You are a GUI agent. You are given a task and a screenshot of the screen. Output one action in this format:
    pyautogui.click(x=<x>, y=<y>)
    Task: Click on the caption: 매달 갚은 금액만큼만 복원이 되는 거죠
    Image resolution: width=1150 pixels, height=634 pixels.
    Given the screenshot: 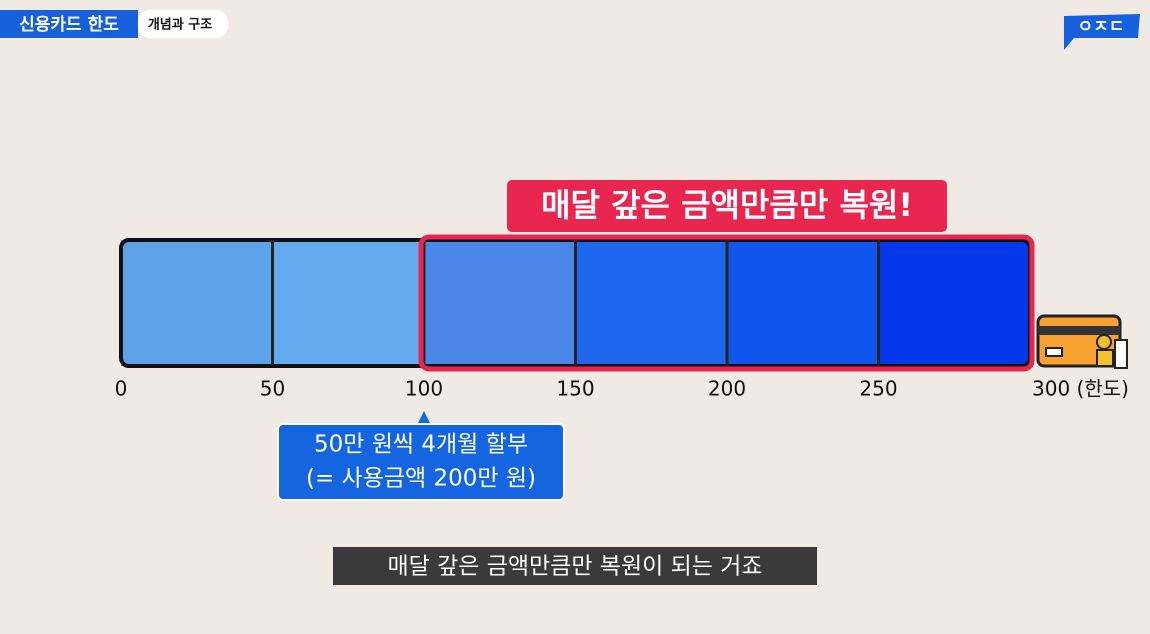 What is the action you would take?
    pyautogui.click(x=574, y=567)
    